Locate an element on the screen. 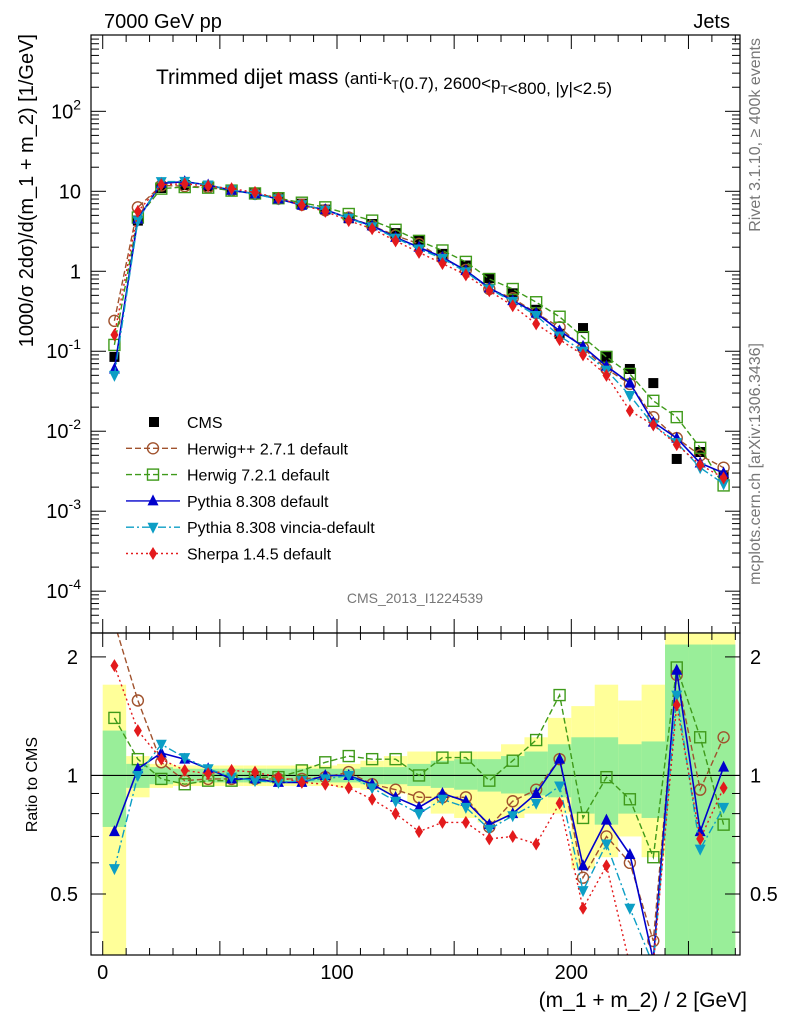 The image size is (786, 1024). chart-title-cuts: (anti-kT(0.7), 2600<pT<800, |y|<2.5) is located at coordinates (478, 83).